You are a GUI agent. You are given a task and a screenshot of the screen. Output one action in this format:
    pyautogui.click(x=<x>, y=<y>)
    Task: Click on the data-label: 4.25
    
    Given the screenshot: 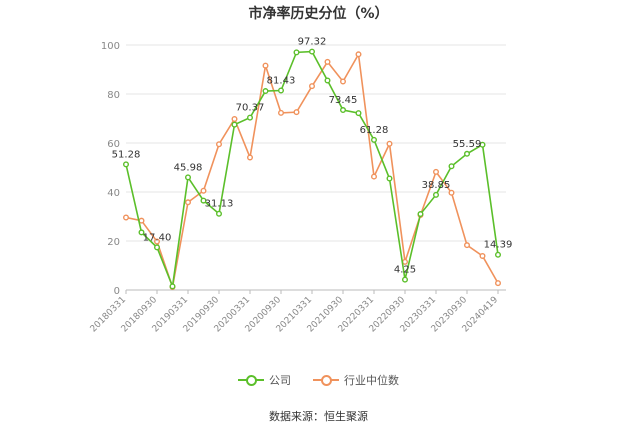 What is the action you would take?
    pyautogui.click(x=405, y=270)
    